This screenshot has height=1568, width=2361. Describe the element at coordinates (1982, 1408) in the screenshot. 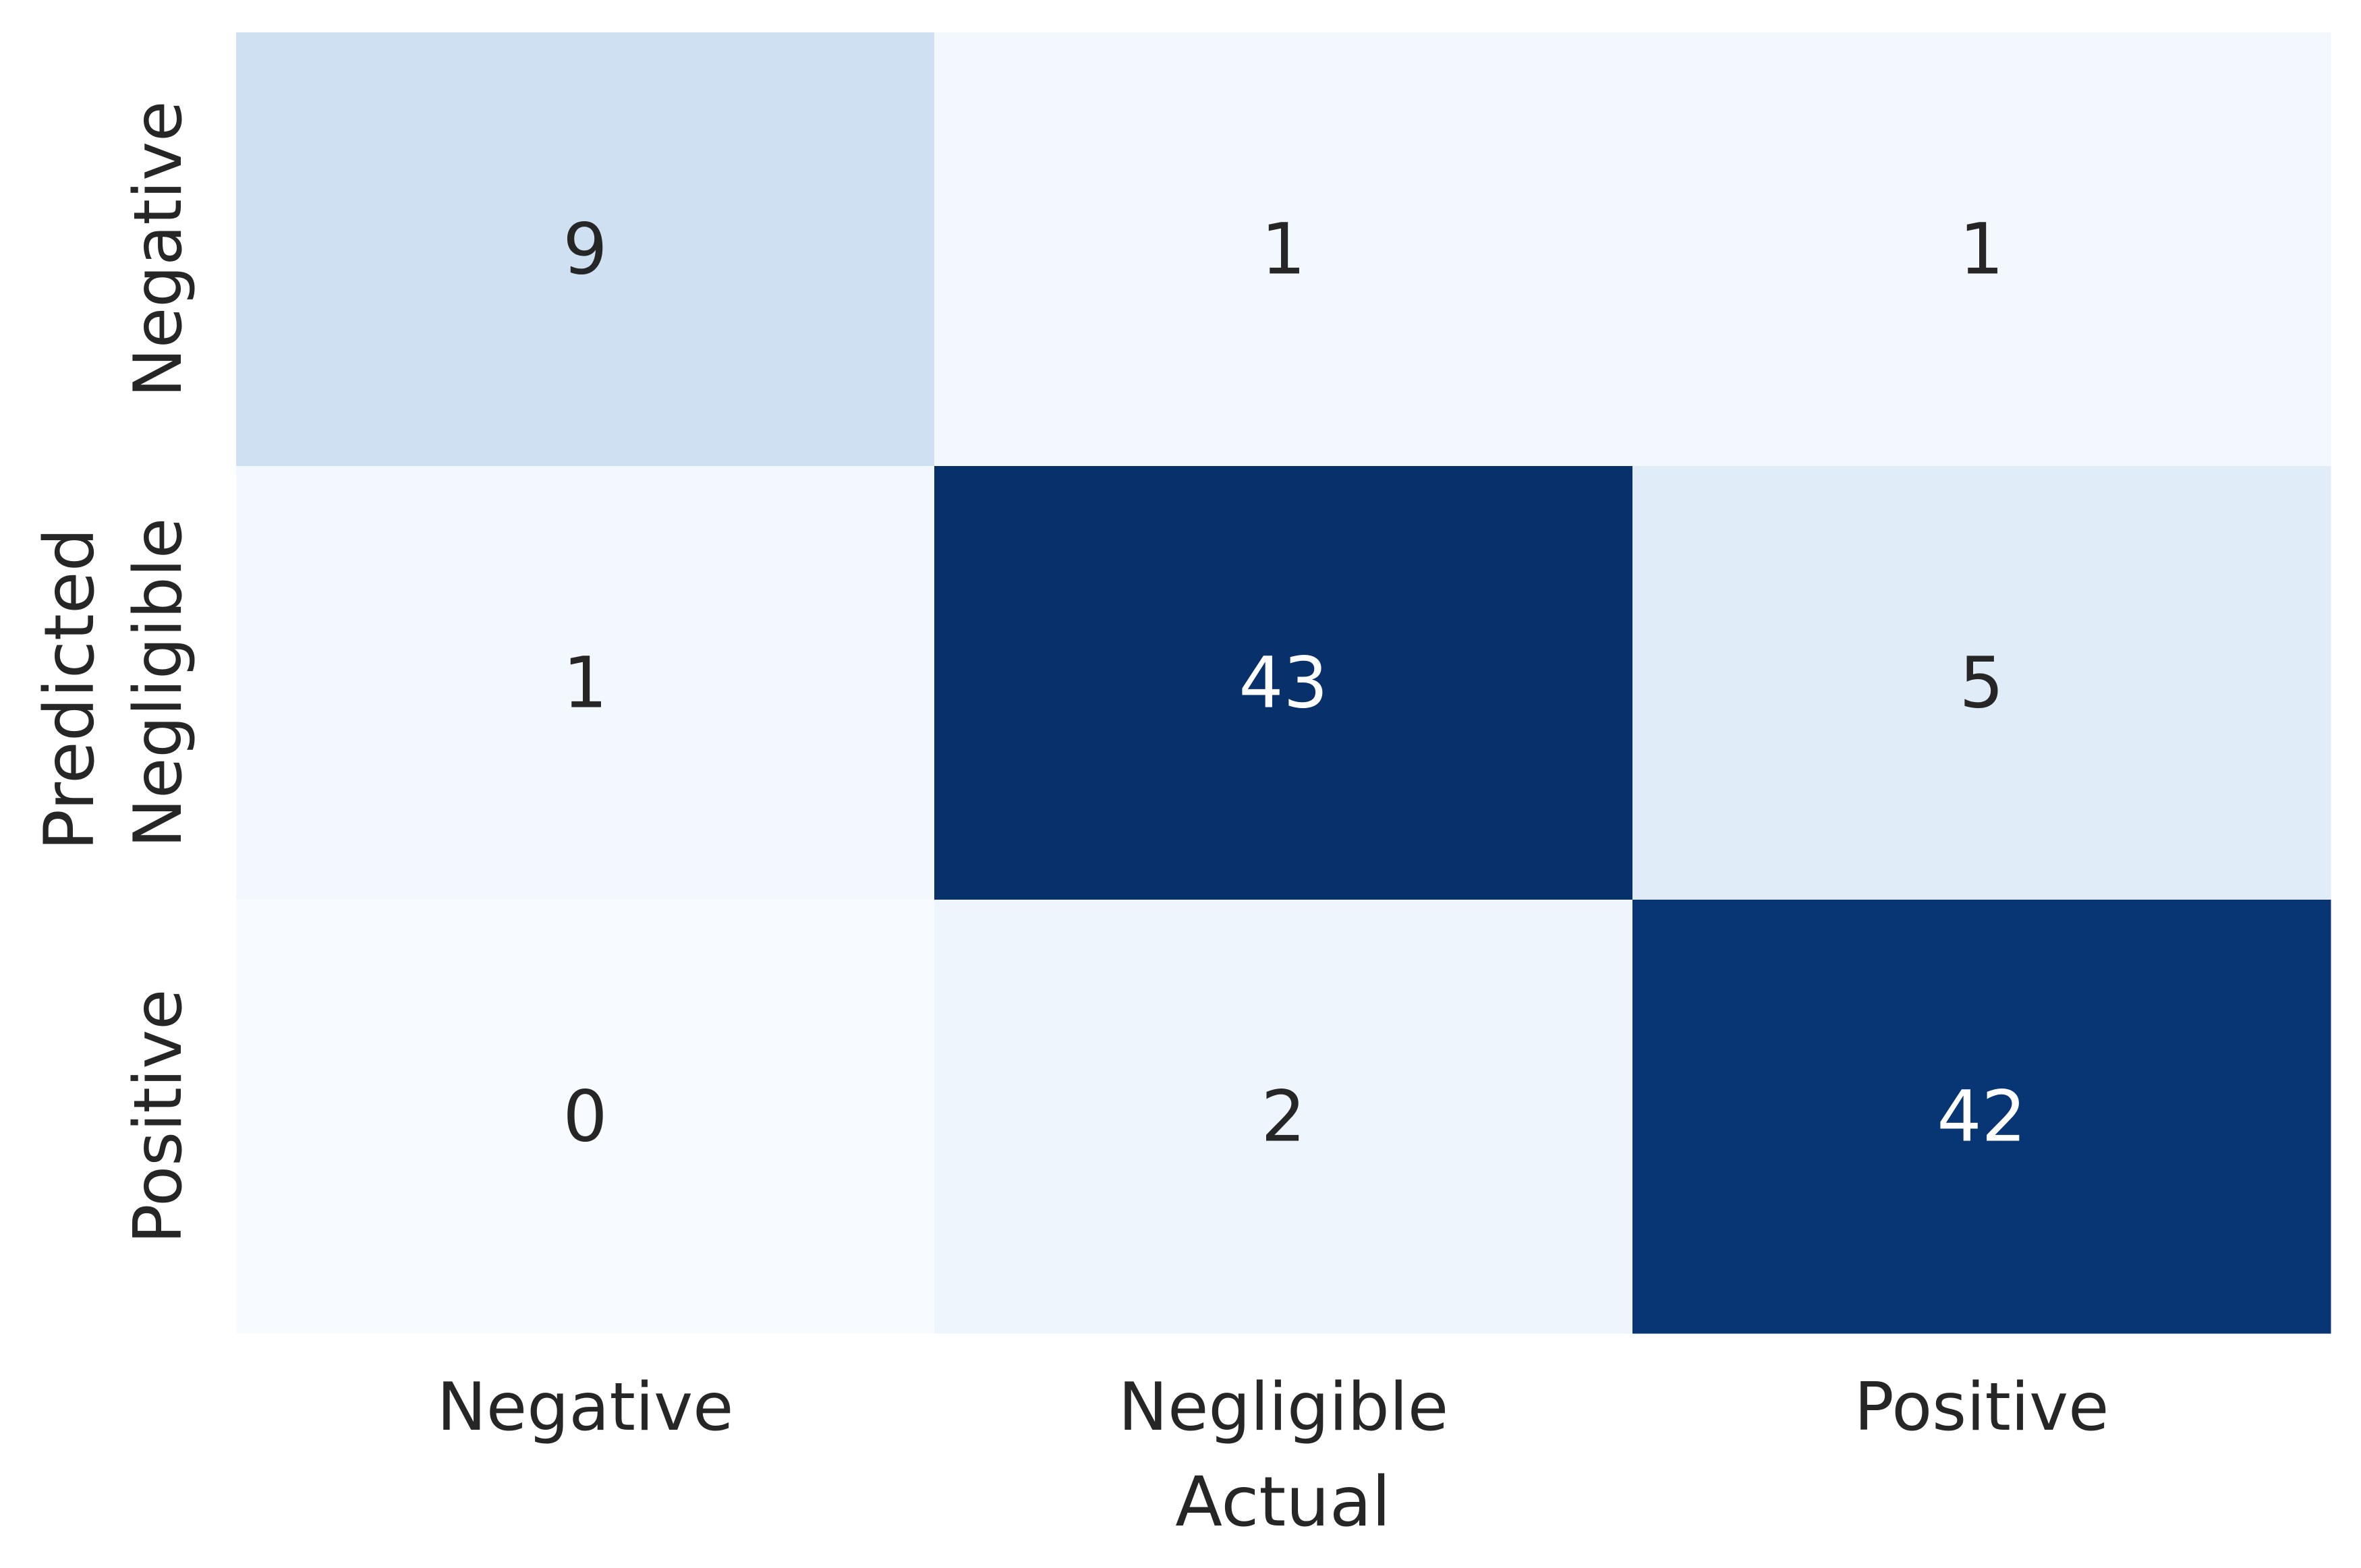

I see `x-tick-label: Positive` at that location.